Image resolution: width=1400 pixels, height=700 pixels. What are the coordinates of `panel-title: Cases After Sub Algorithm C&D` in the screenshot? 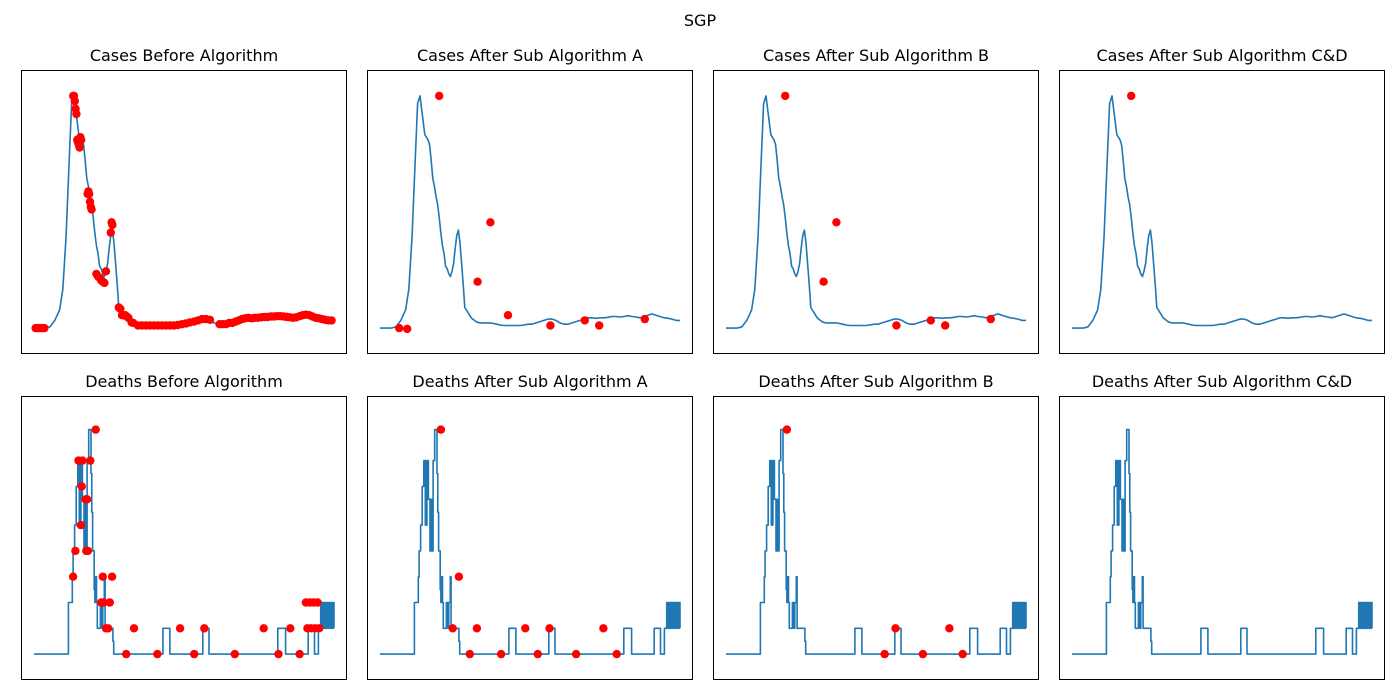 It's located at (1221, 55).